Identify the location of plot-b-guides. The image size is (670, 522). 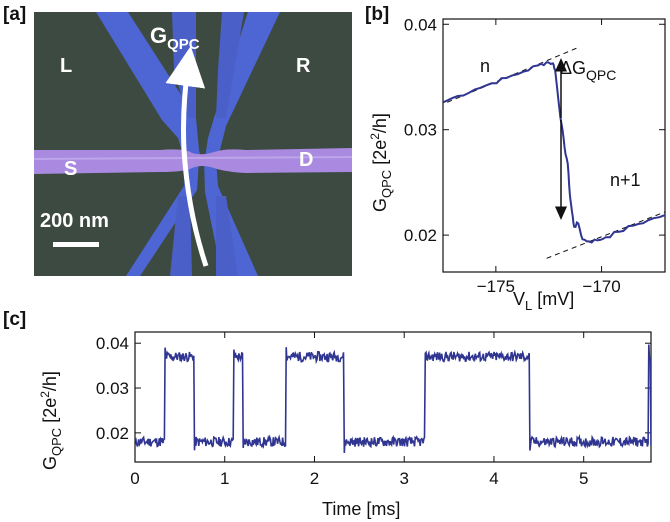
(556, 153).